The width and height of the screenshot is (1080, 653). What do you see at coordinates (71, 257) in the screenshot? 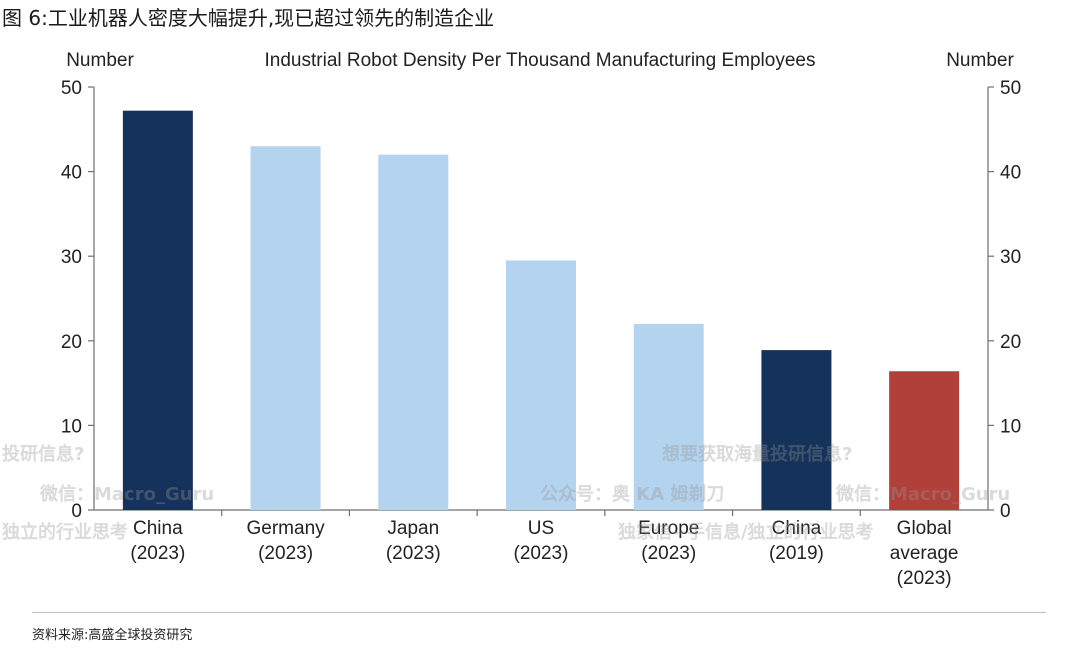
I see `y-tick-label-left: 30` at bounding box center [71, 257].